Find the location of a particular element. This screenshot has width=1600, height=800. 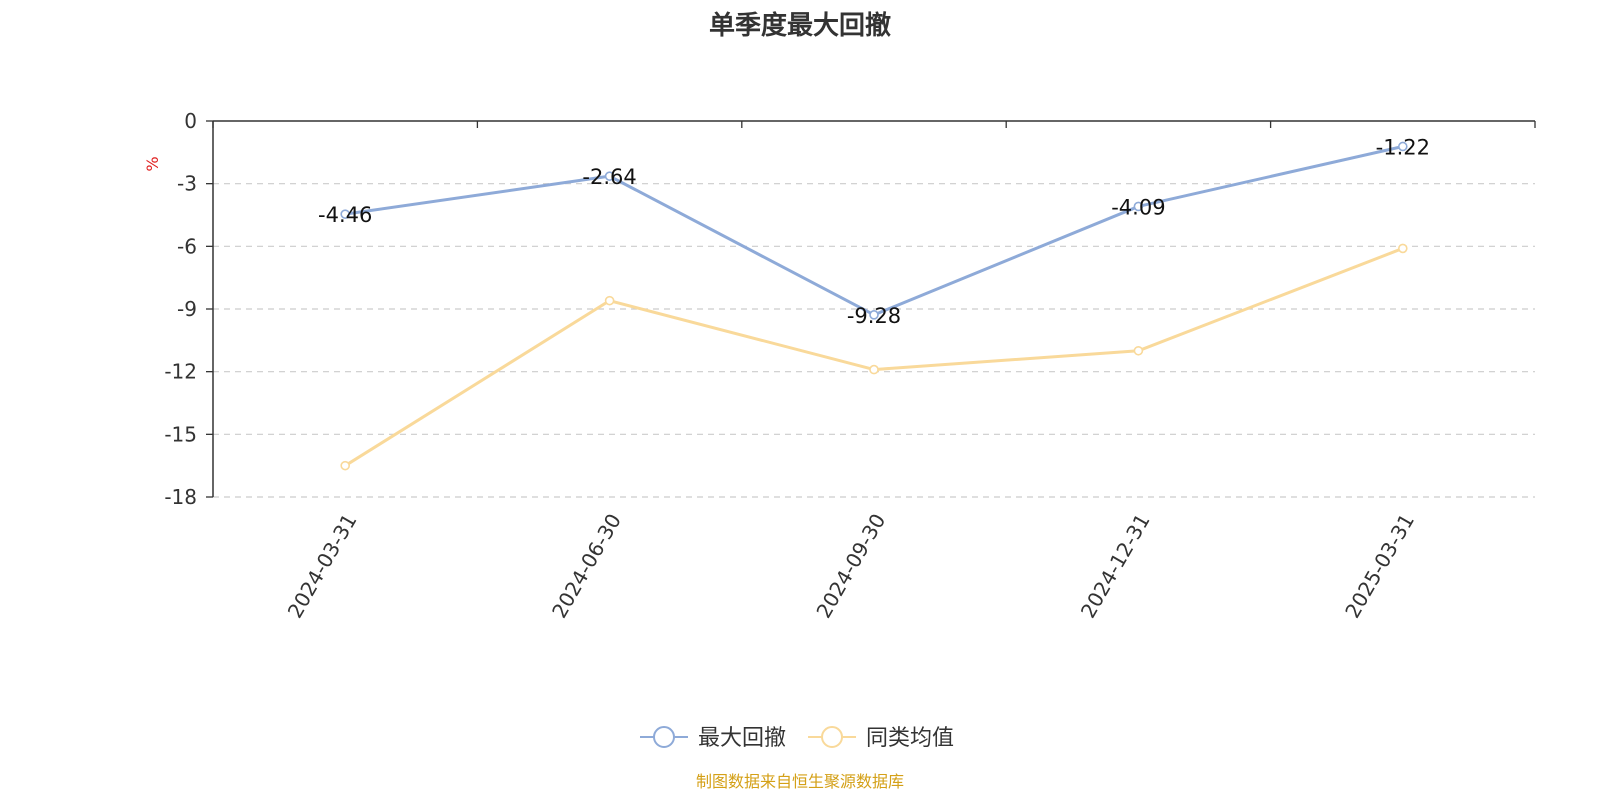

data-label: -4.46 is located at coordinates (345, 215).